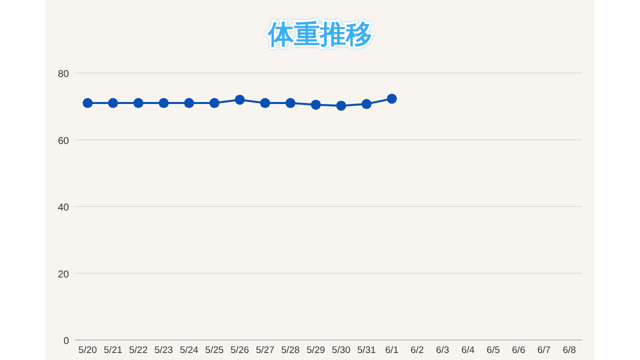  What do you see at coordinates (493, 350) in the screenshot?
I see `x-tick-label: 6/5` at bounding box center [493, 350].